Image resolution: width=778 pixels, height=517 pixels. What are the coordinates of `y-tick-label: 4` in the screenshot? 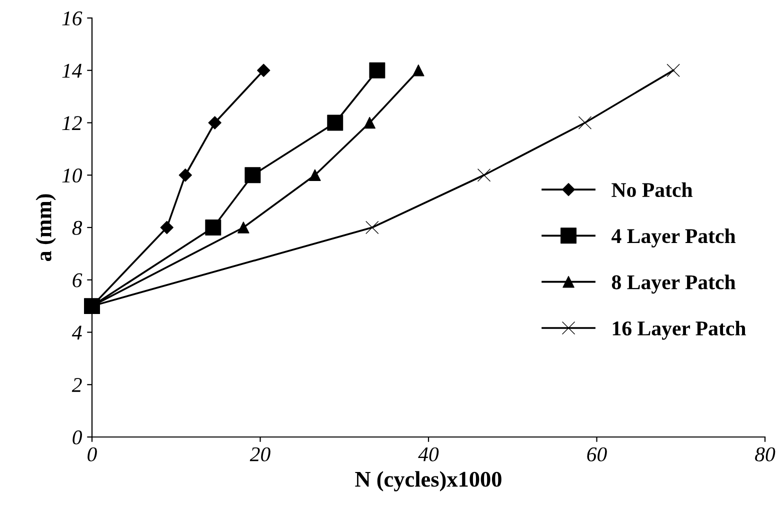 It's located at (77, 333).